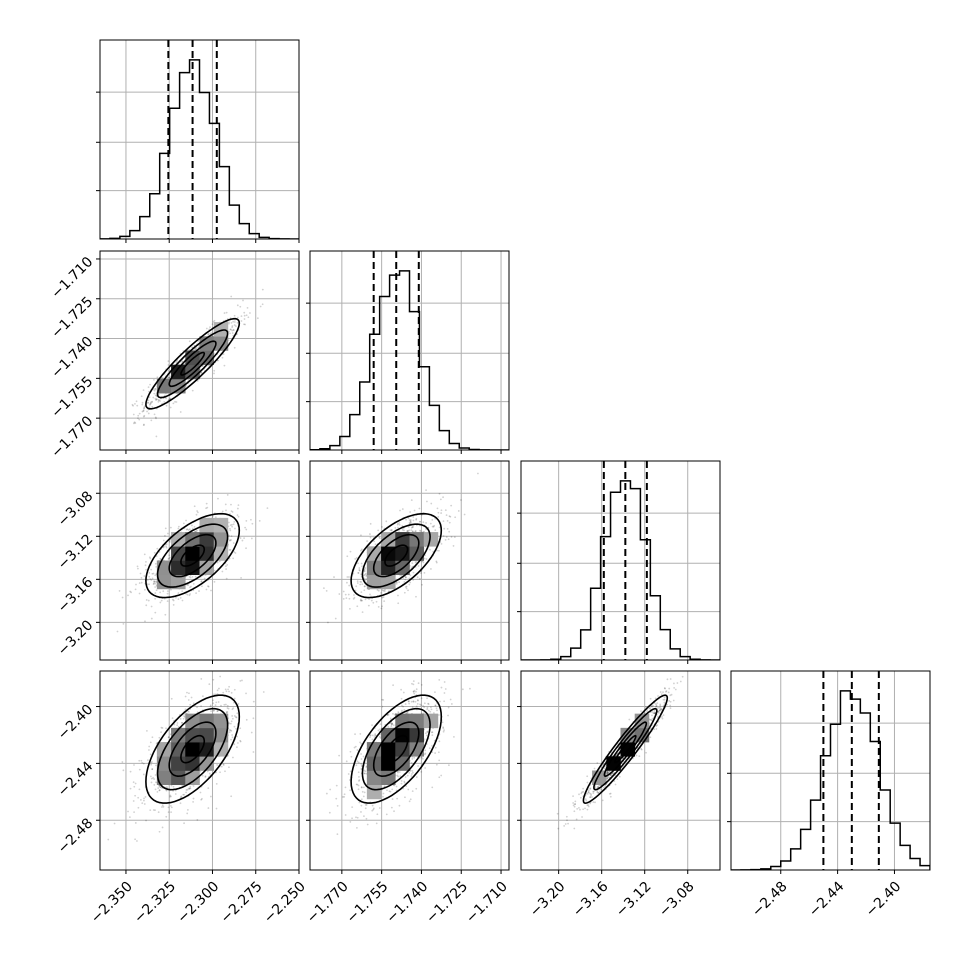 The image size is (970, 974). I want to click on x-tick-label: −2.325, so click(155, 903).